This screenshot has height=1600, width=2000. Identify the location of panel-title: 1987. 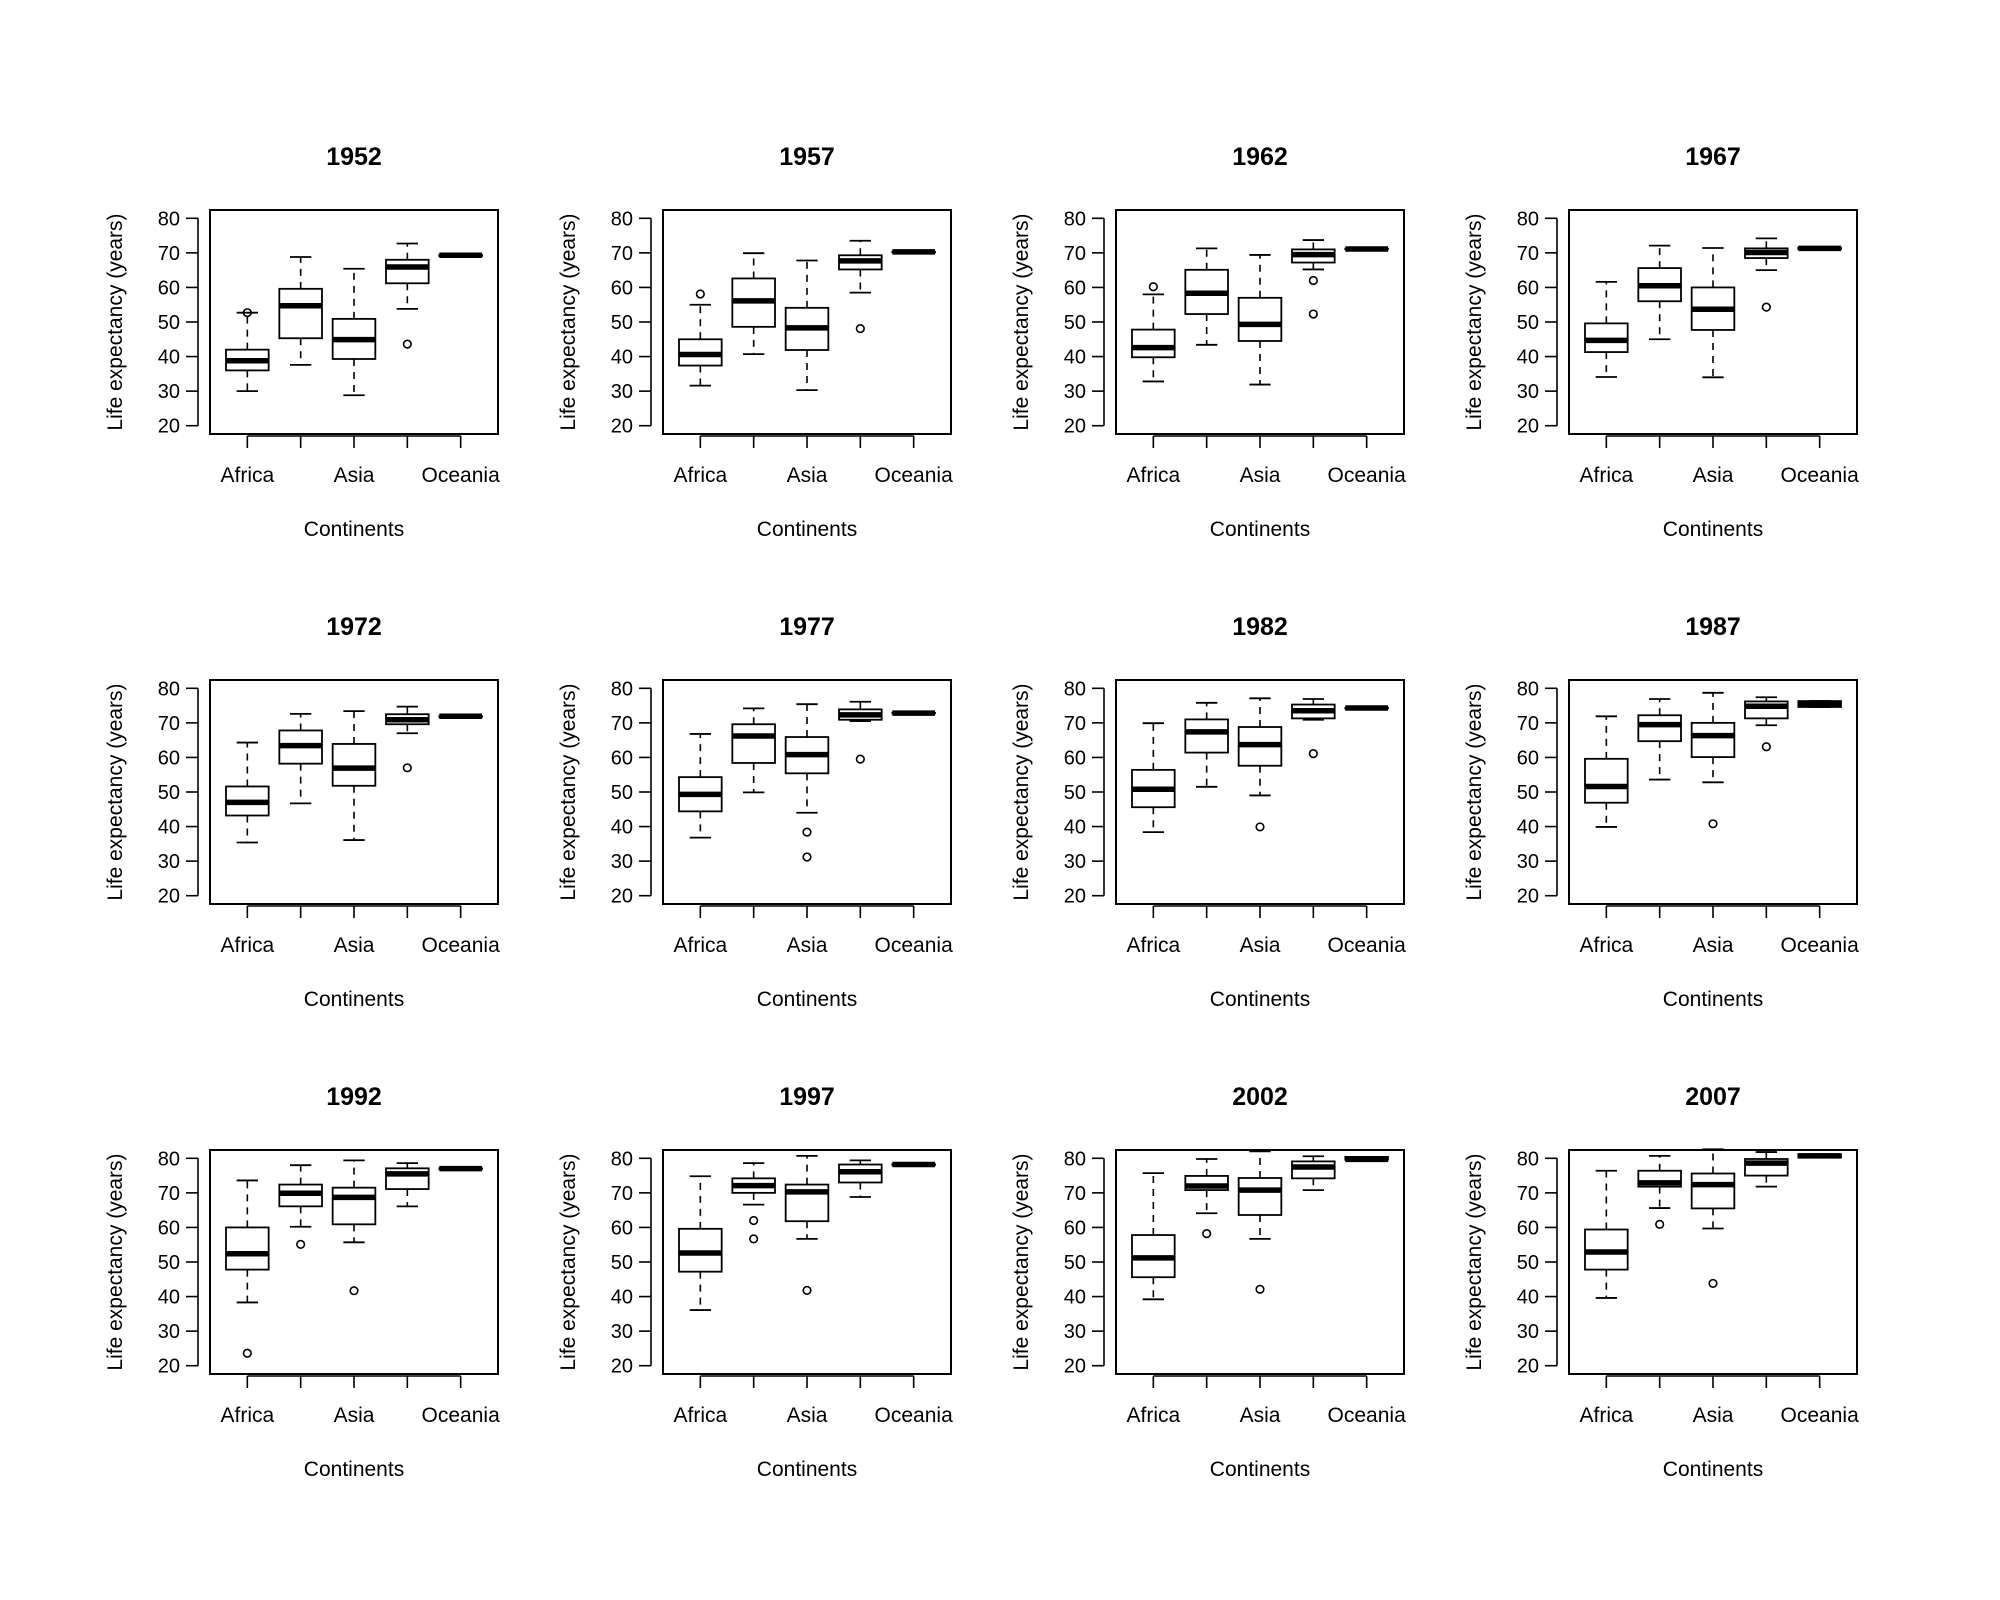
(1713, 627).